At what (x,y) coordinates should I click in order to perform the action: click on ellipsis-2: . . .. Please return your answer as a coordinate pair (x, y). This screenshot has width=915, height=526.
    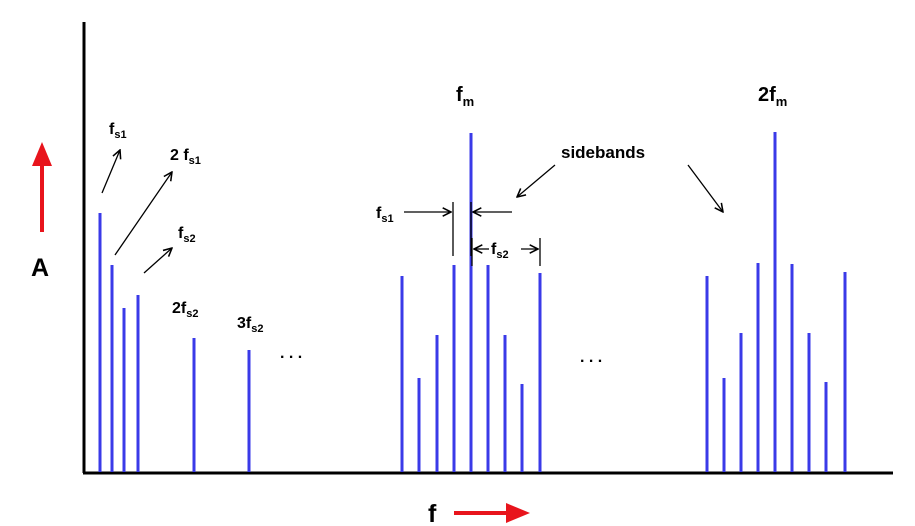
    Looking at the image, I should click on (591, 357).